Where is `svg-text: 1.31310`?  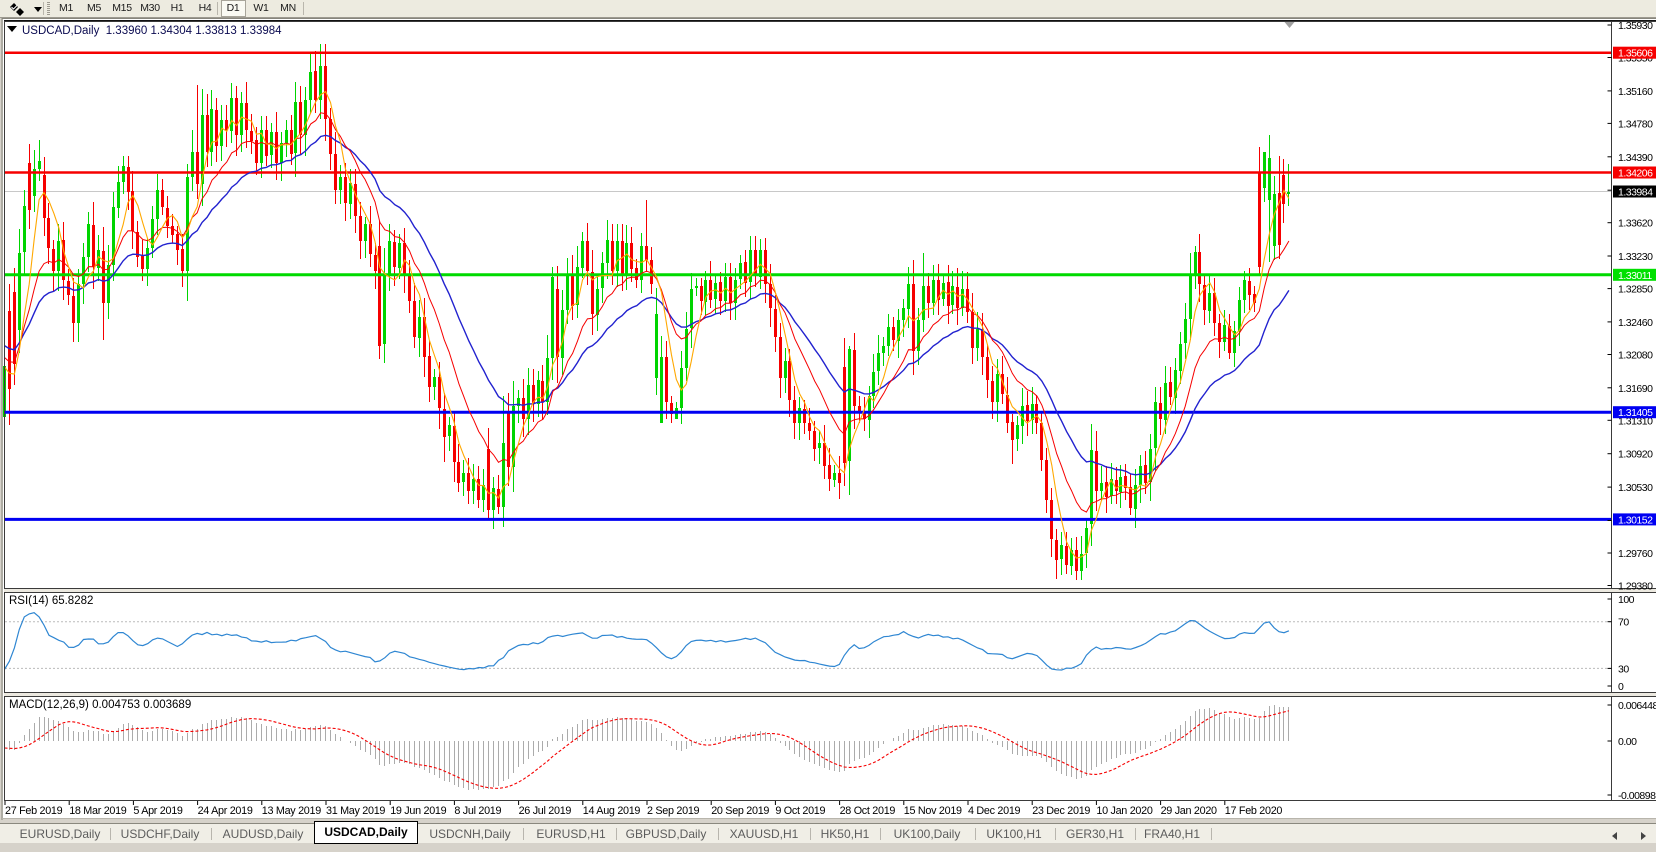 svg-text: 1.31310 is located at coordinates (1635, 421).